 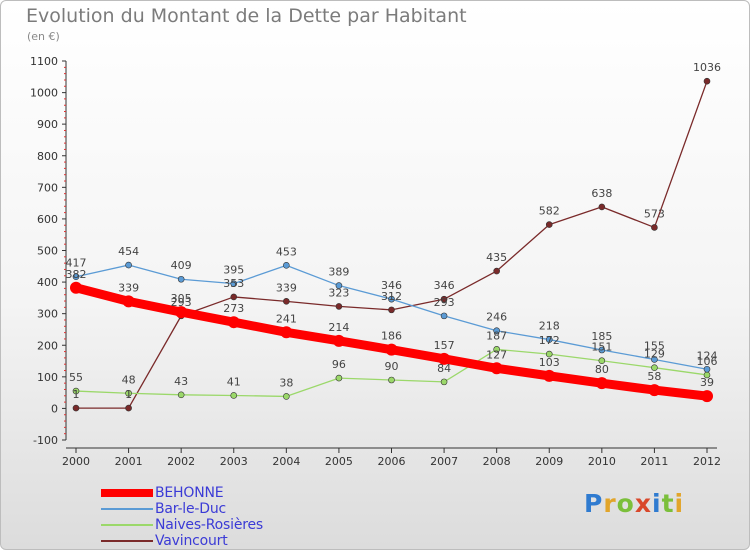 What do you see at coordinates (602, 369) in the screenshot?
I see `data-label-behonne: 80` at bounding box center [602, 369].